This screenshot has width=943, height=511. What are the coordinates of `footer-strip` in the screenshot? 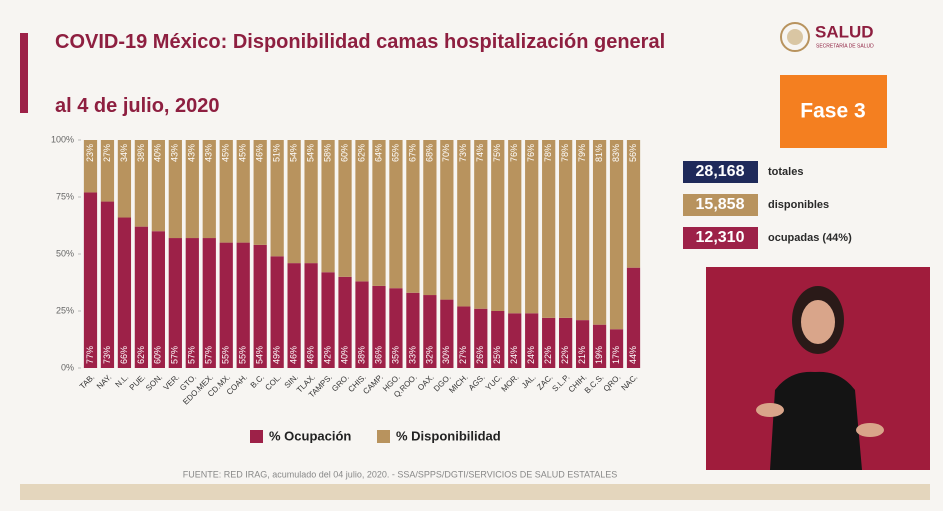 It's located at (475, 492).